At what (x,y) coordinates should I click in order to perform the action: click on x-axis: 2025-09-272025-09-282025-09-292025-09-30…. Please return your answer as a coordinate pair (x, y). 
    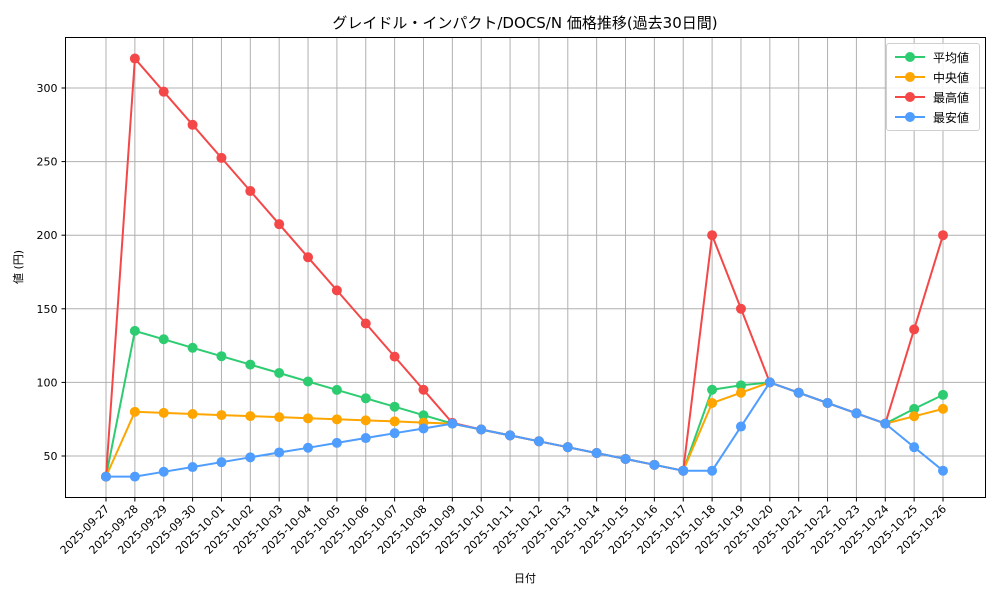
    Looking at the image, I should click on (503, 527).